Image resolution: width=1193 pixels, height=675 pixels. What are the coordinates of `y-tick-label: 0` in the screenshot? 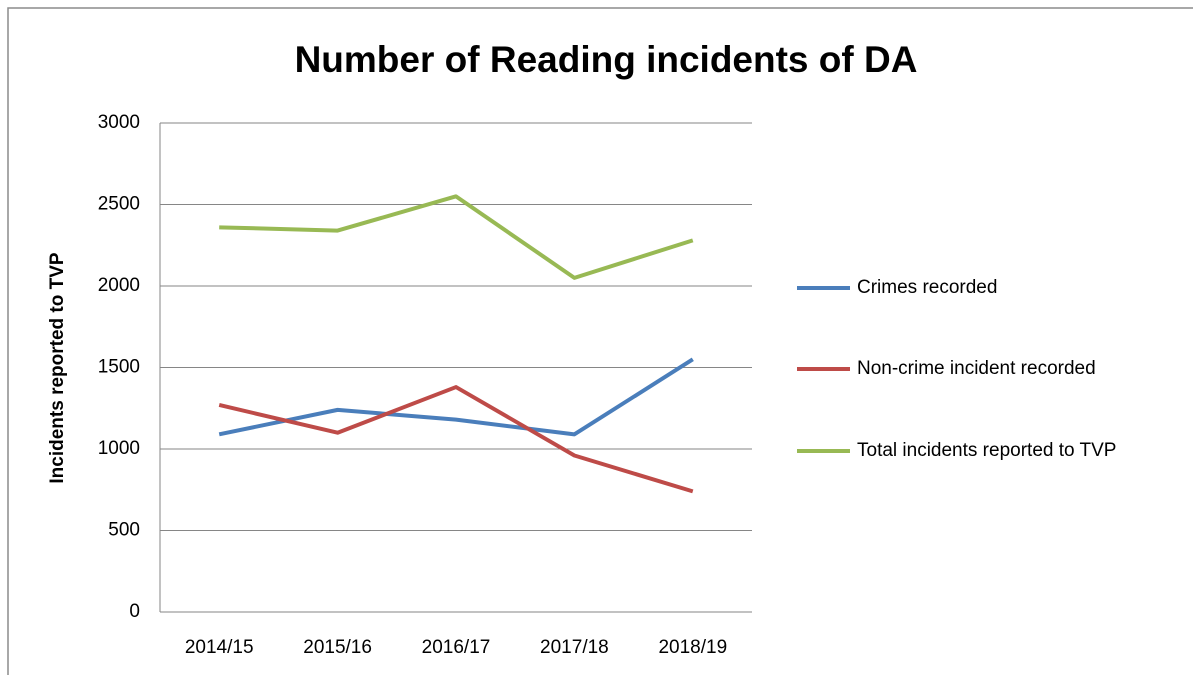 It's located at (134, 611).